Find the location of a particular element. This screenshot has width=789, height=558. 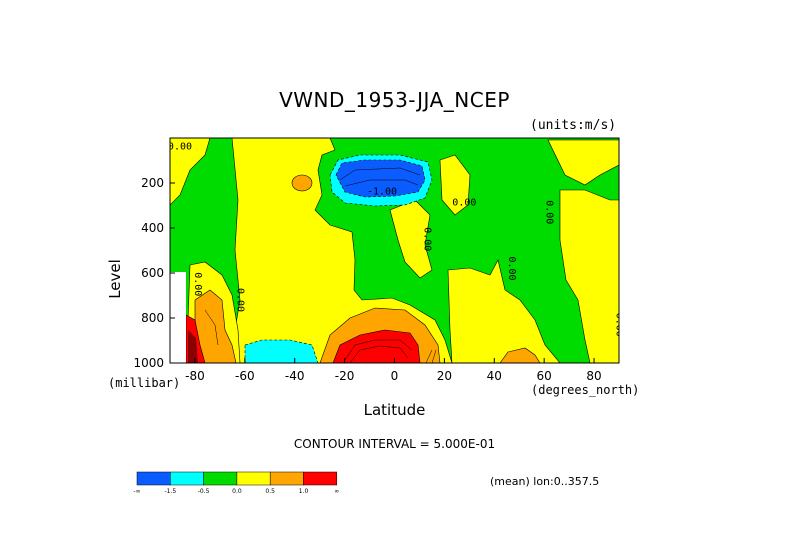

blue-region-upper is located at coordinates (380, 178).